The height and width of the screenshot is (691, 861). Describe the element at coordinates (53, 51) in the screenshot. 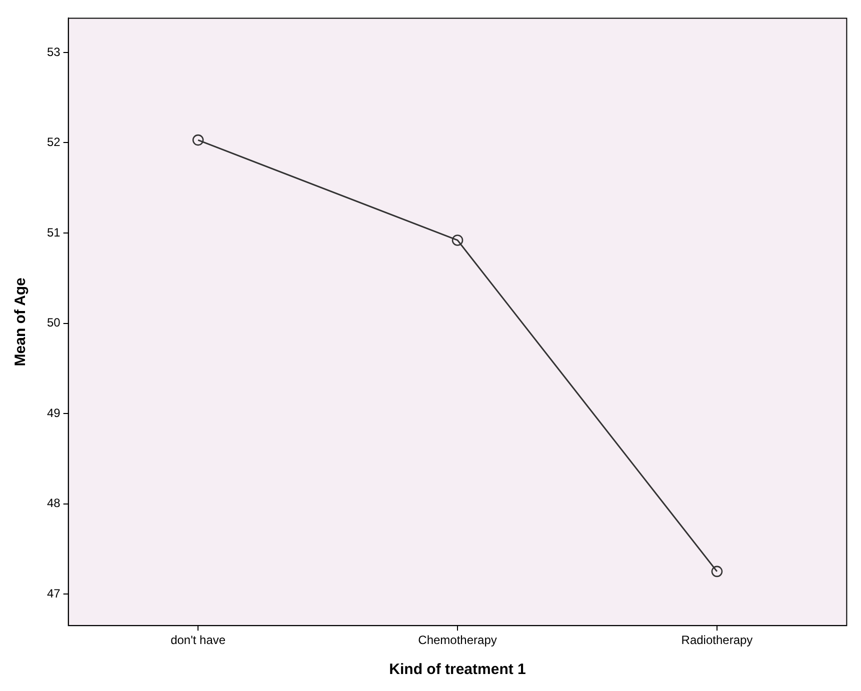

I see `y-tick-label: 53` at that location.